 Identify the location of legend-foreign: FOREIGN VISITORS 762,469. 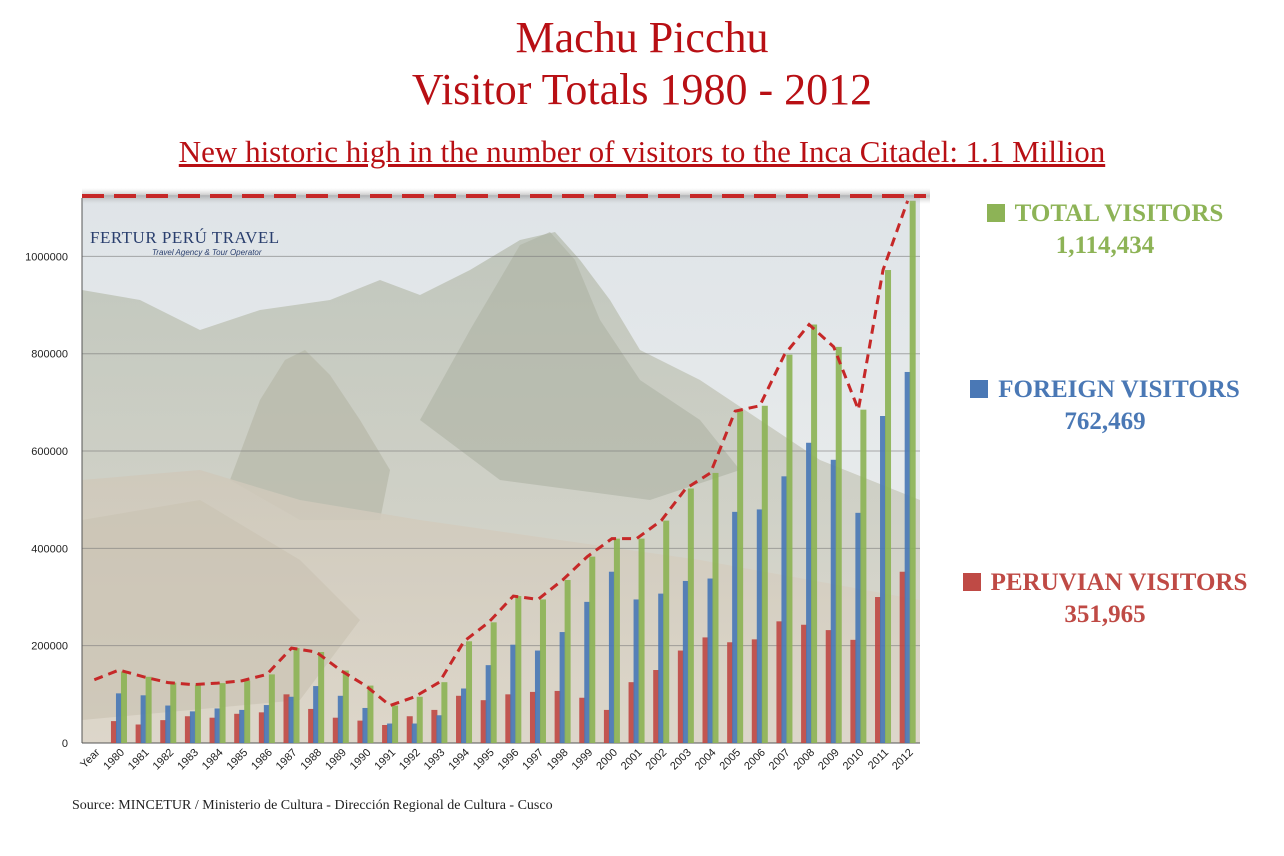
(1105, 406).